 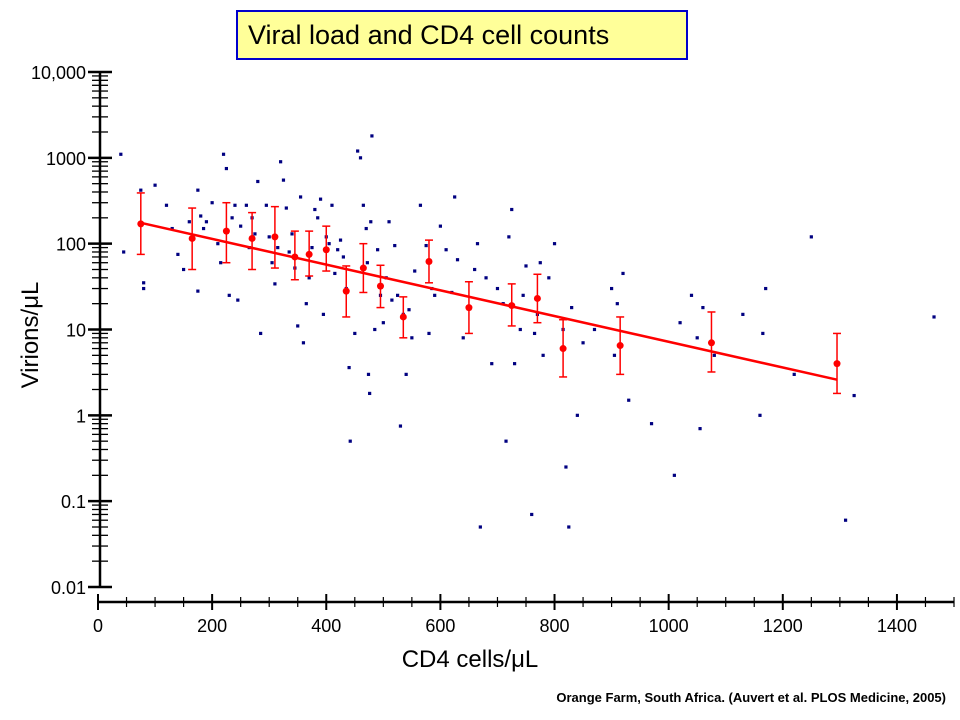 What do you see at coordinates (81, 416) in the screenshot?
I see `y-tick-label: 1` at bounding box center [81, 416].